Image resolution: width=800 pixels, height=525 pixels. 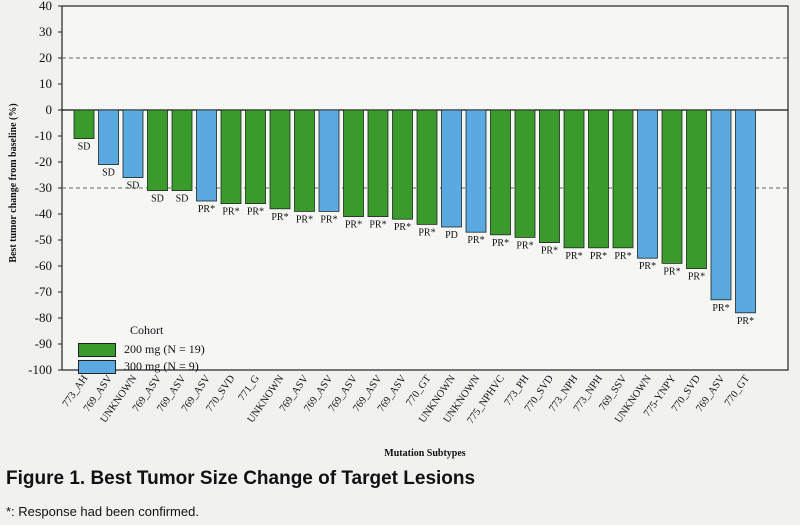 I want to click on x-tick-label: 771_G, so click(x=250, y=388).